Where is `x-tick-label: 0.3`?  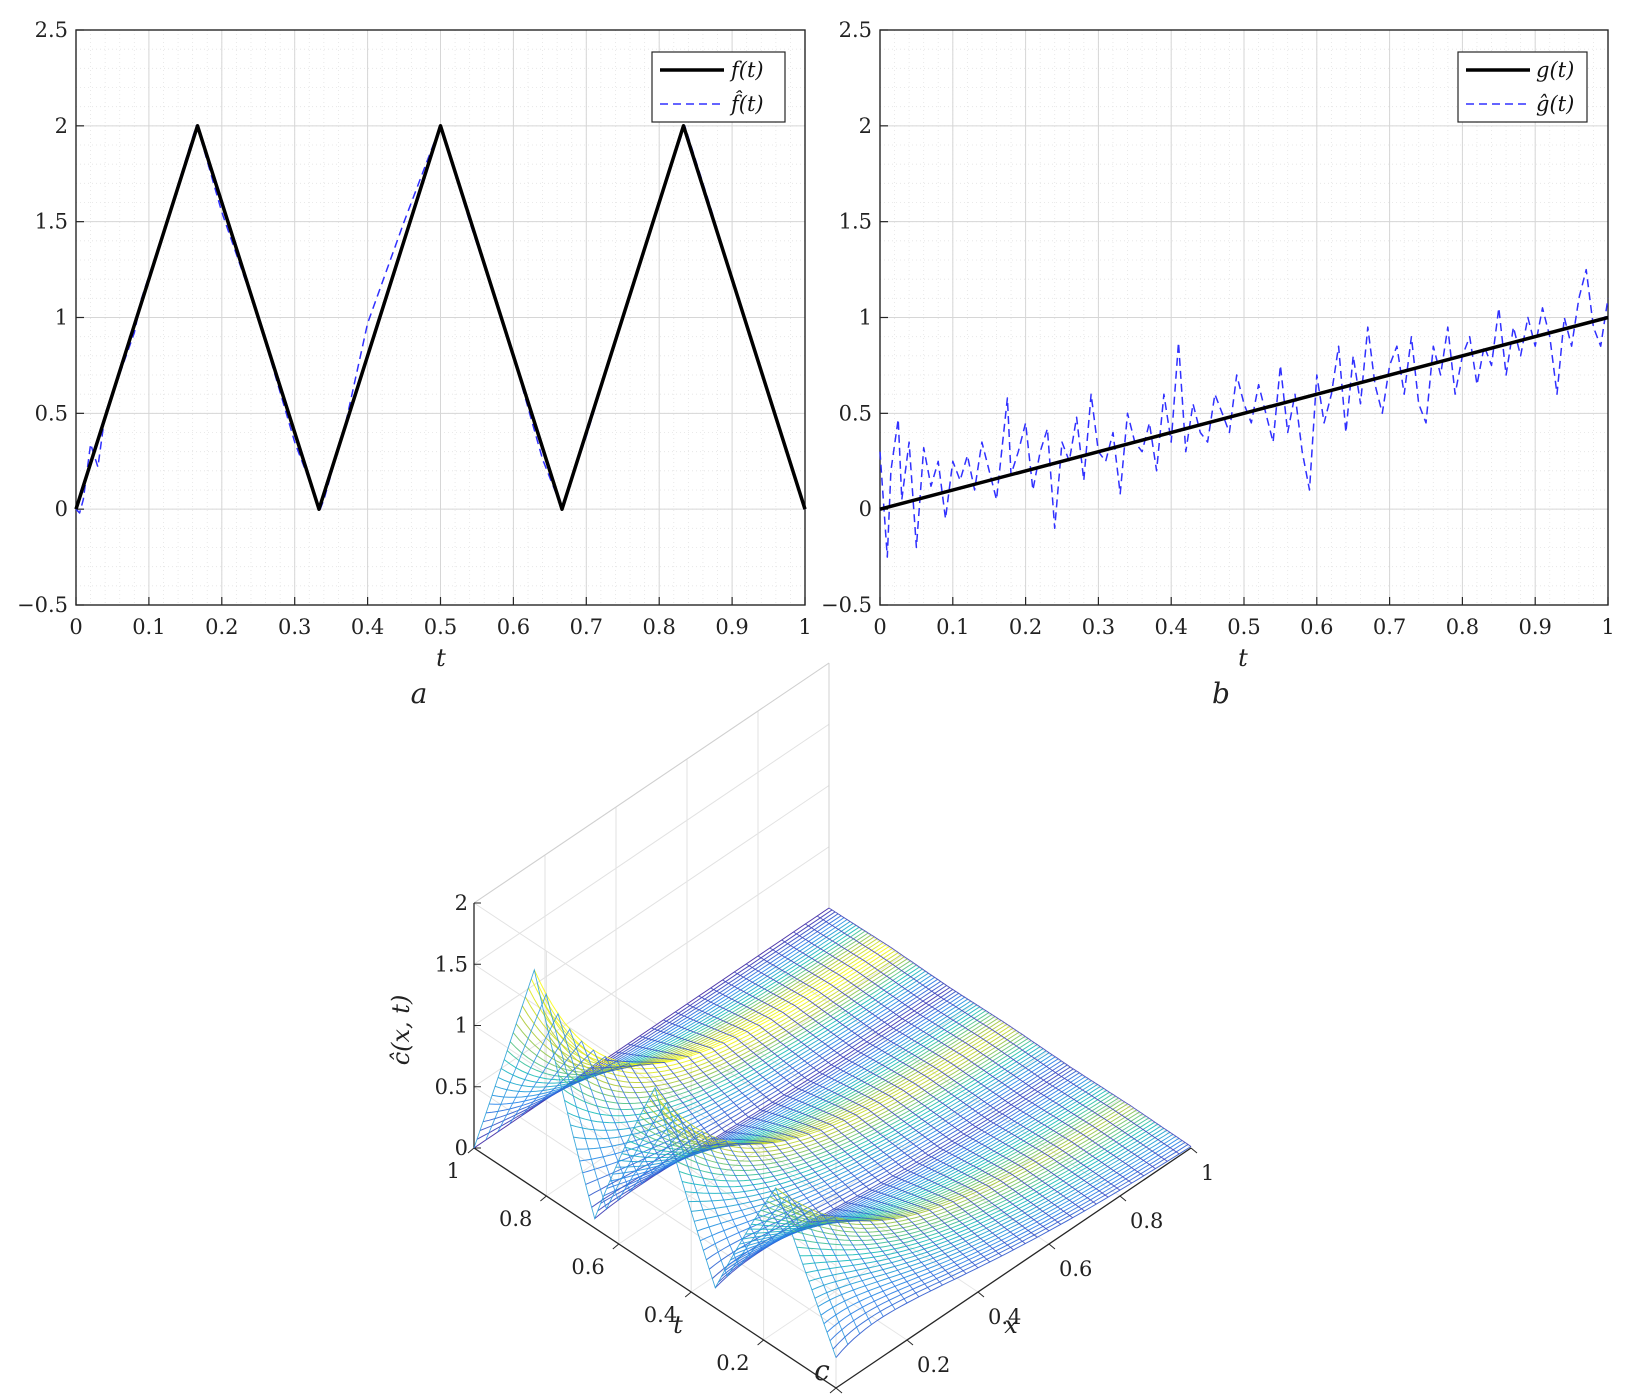
x-tick-label: 0.3 is located at coordinates (294, 627).